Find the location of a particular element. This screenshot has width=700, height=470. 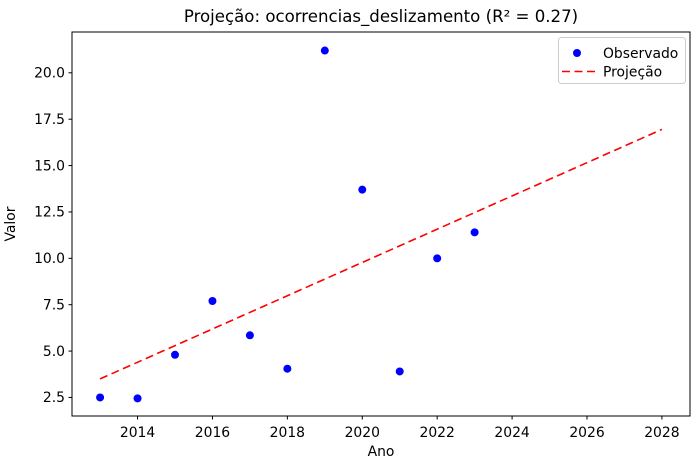

x-axis-ticks: 2014 2016 2018 2020 2022 2024 2026 2028 is located at coordinates (400, 428).